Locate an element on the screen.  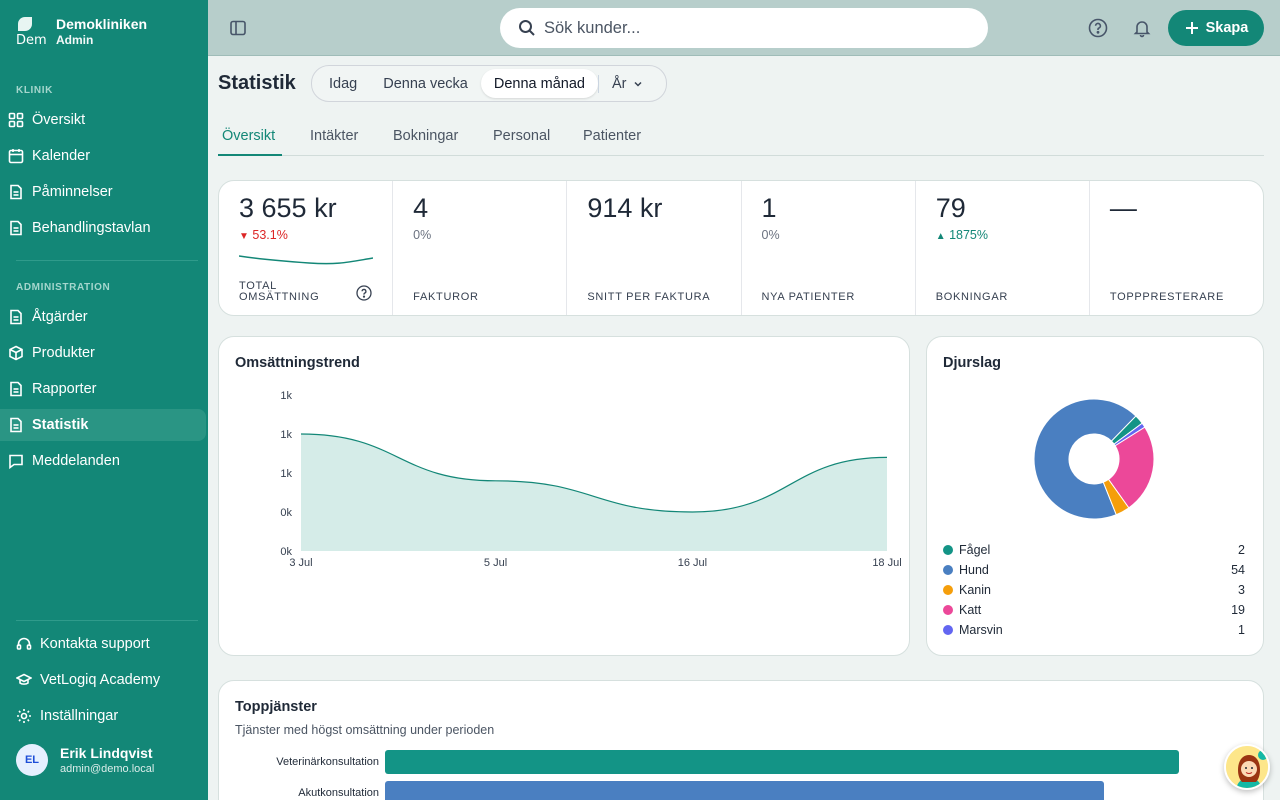
sidebar-item-kalender: Kalender is located at coordinates (103, 156).